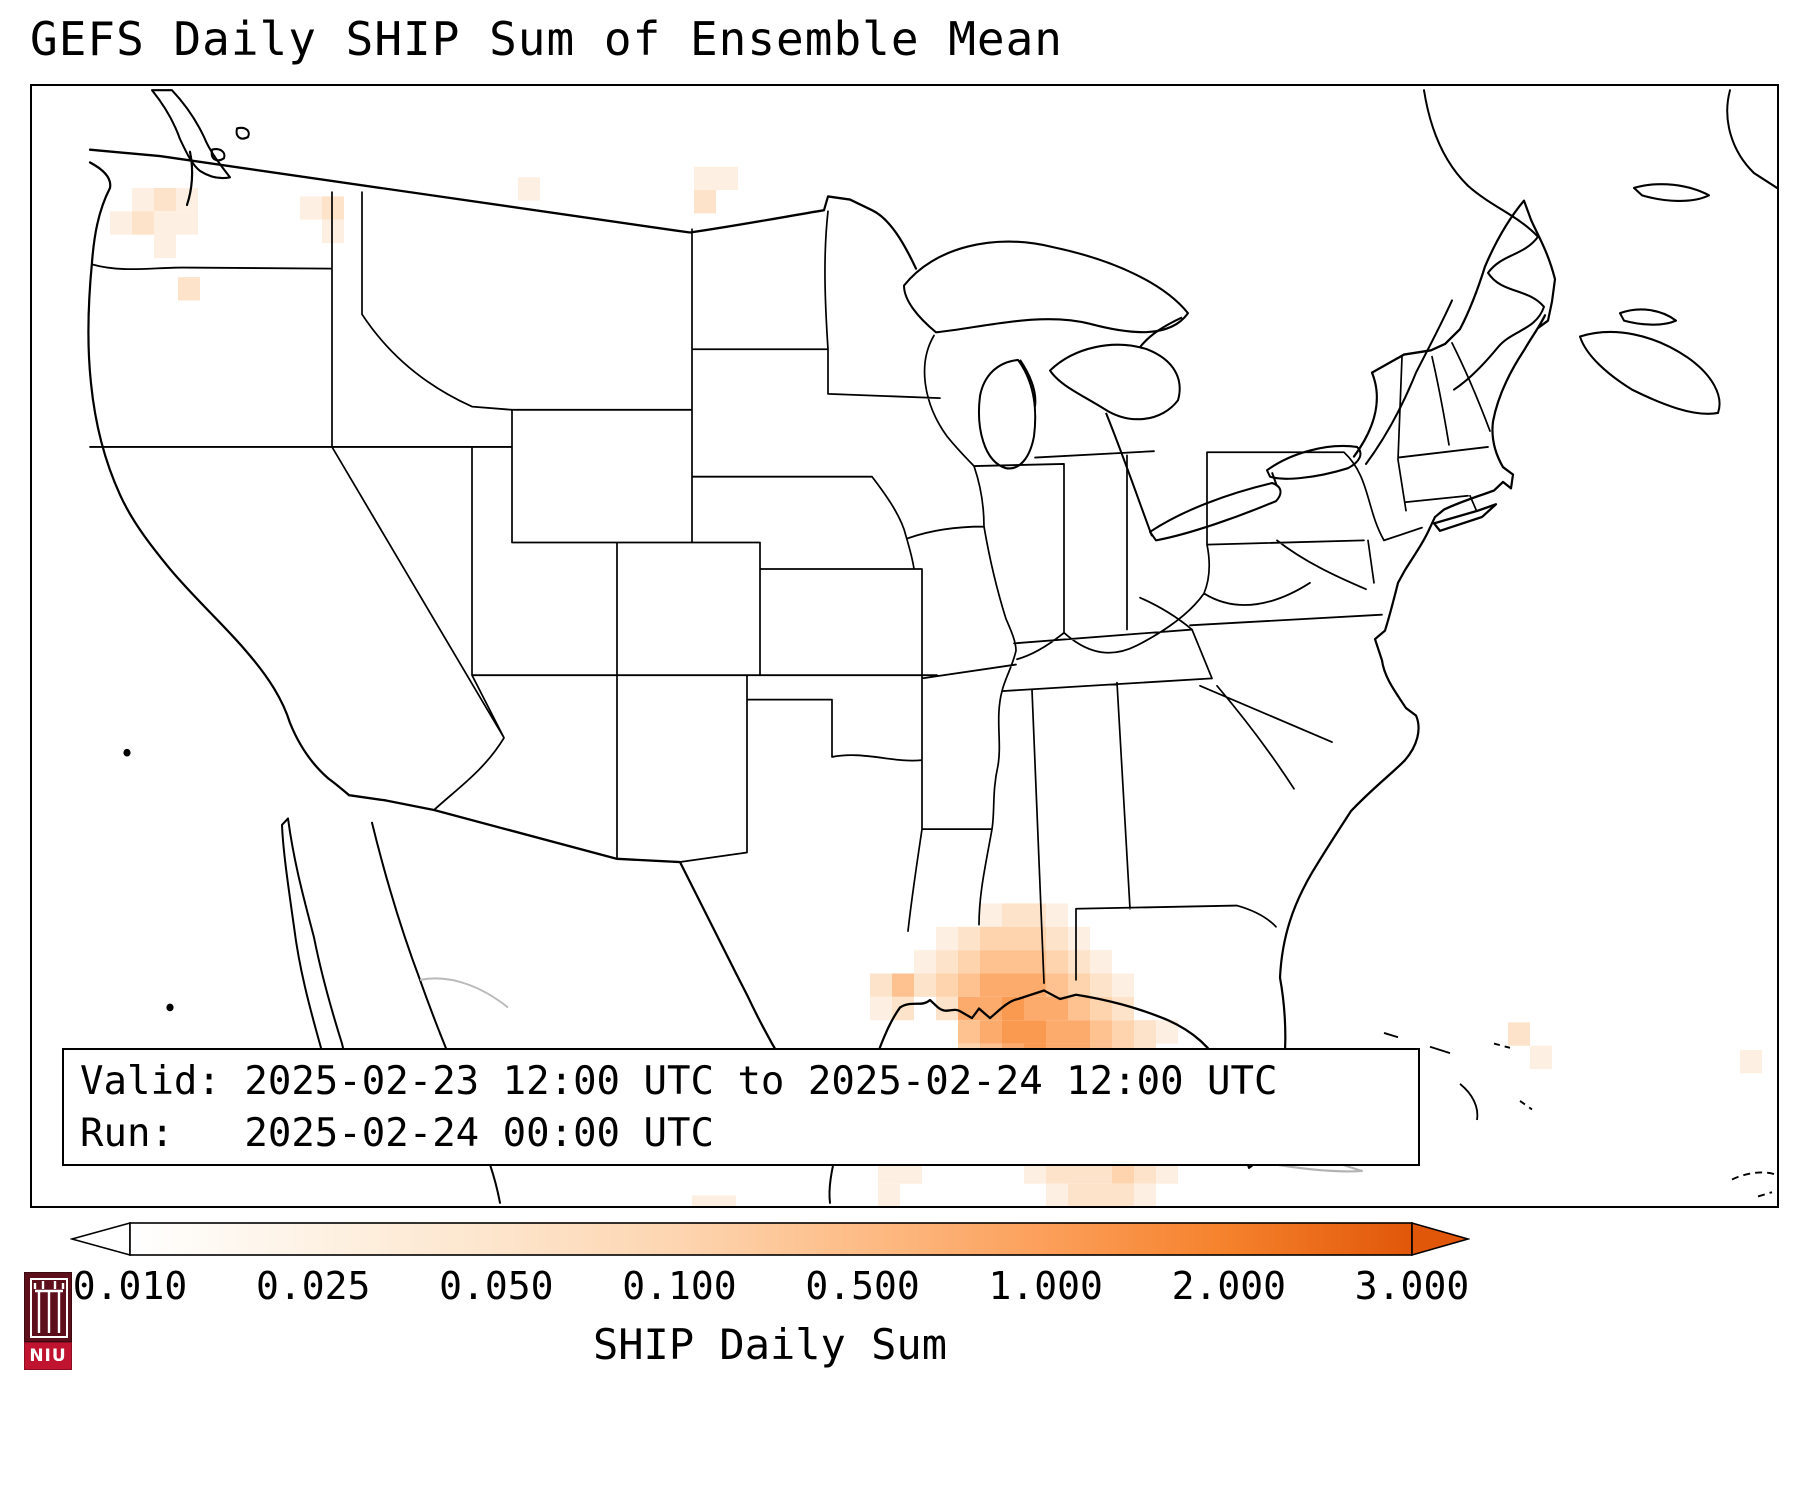 The height and width of the screenshot is (1500, 1803). Describe the element at coordinates (862, 1286) in the screenshot. I see `colorbar-tick-label: 0.500` at that location.